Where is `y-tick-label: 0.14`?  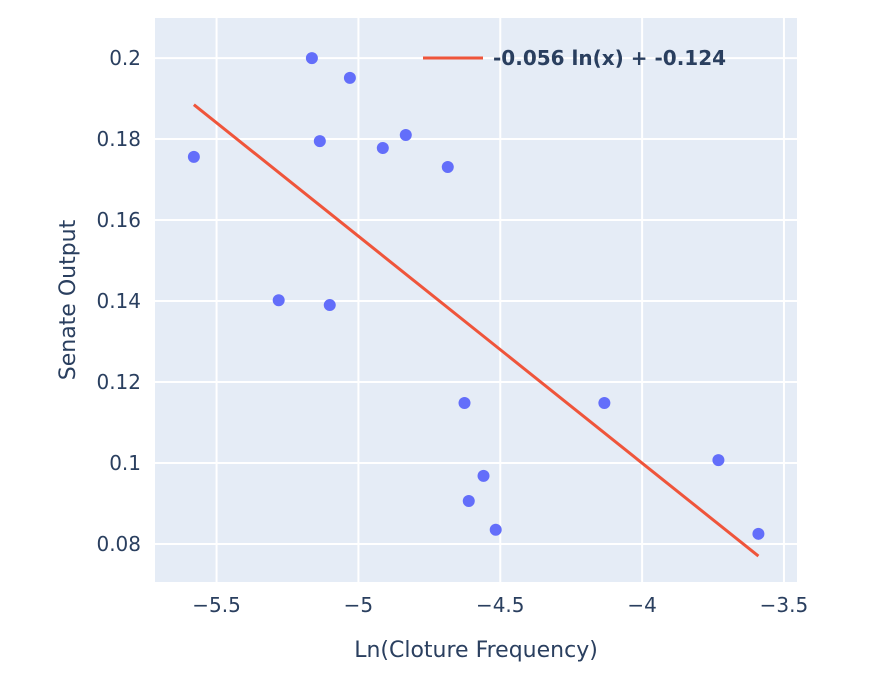
y-tick-label: 0.14 is located at coordinates (118, 301).